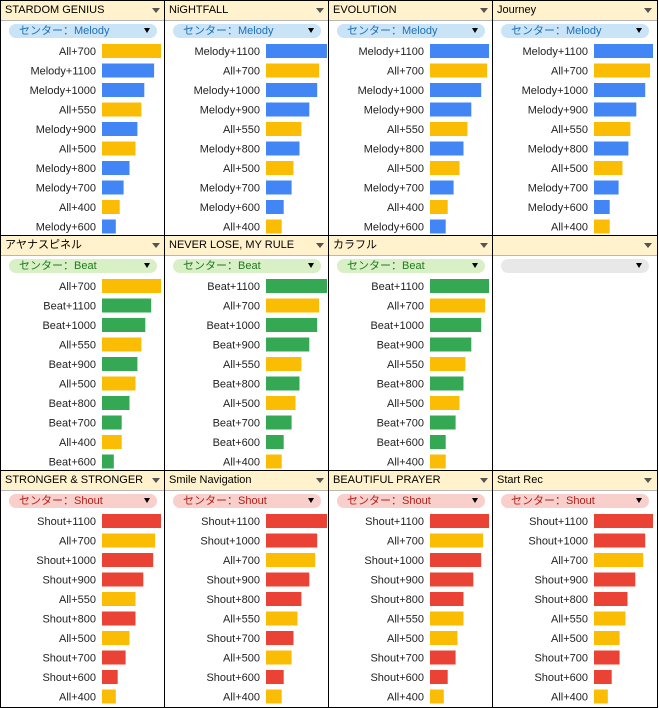 The image size is (659, 708). What do you see at coordinates (575, 246) in the screenshot?
I see `song-title-dropdown` at bounding box center [575, 246].